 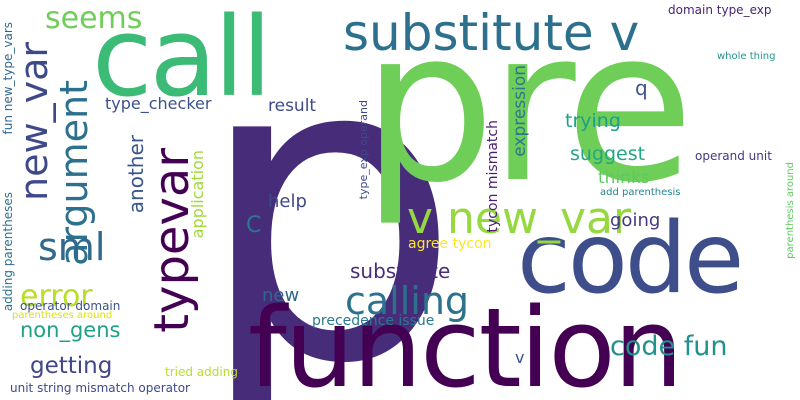 What do you see at coordinates (450, 244) in the screenshot?
I see `word-agree-tycon: agree tycon` at bounding box center [450, 244].